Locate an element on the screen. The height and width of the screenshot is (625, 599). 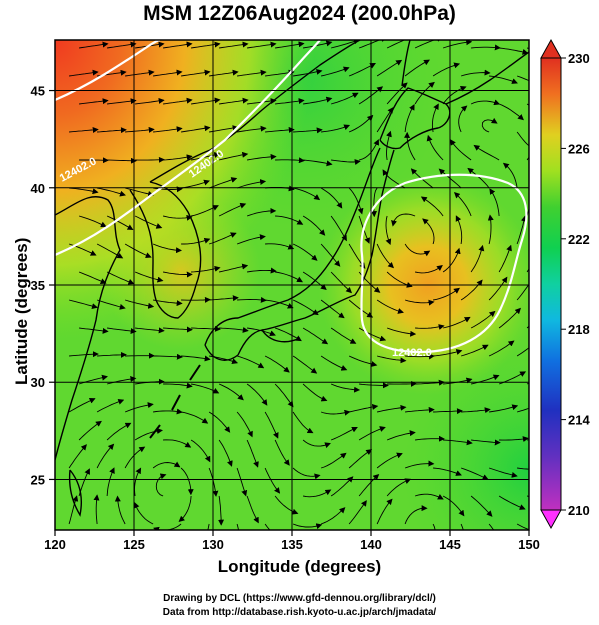
china-coast is located at coordinates (88, 328).